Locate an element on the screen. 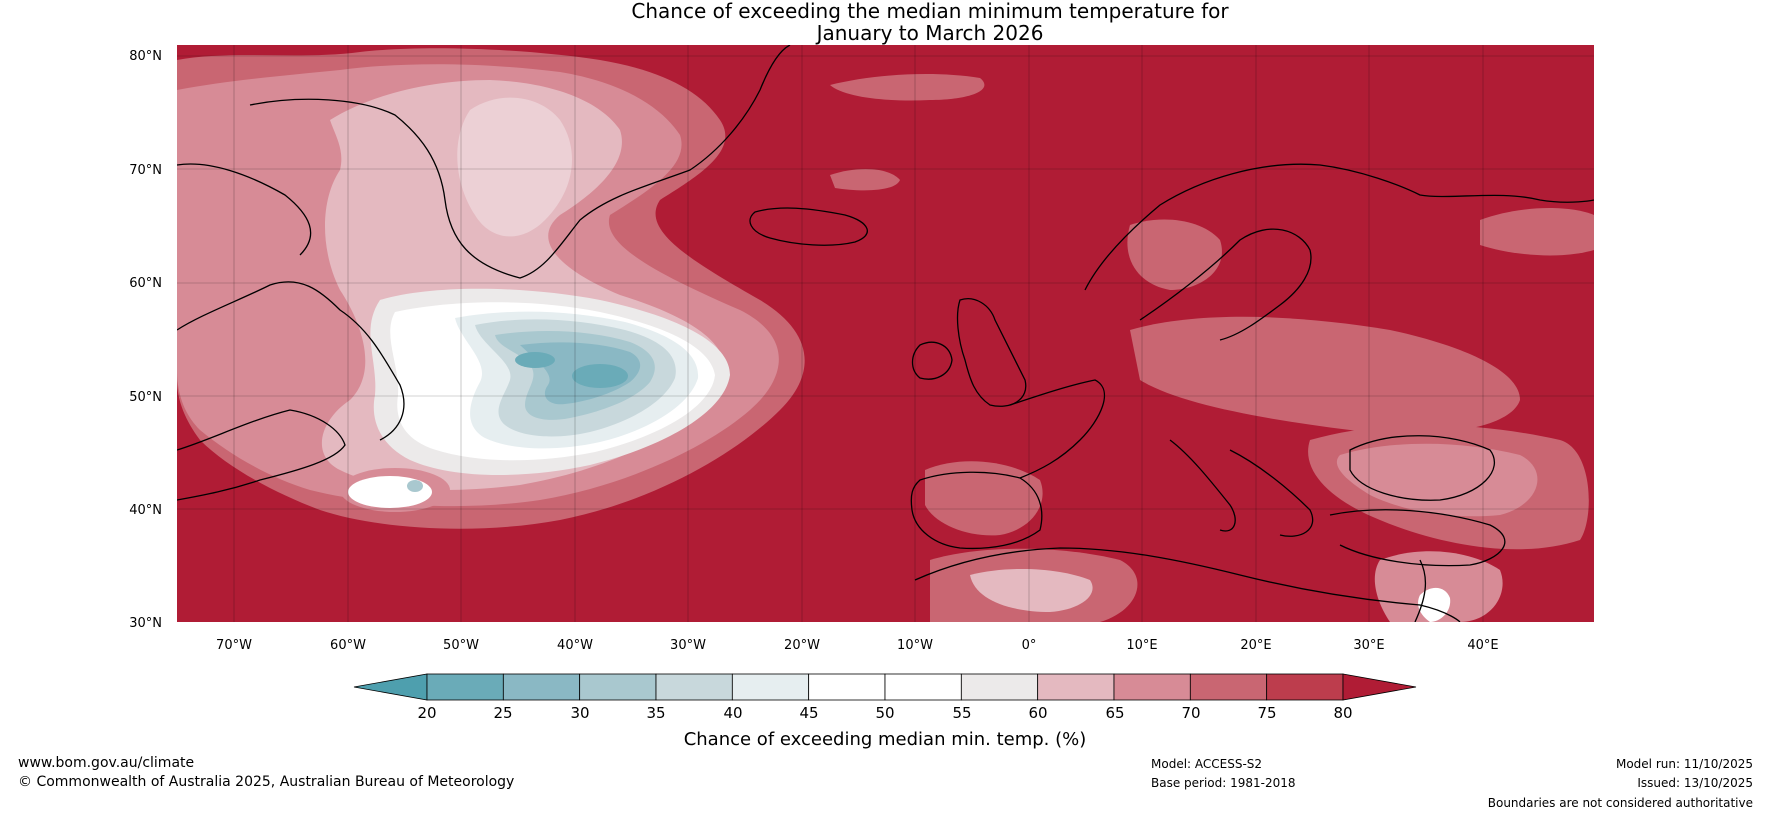  colorbar-tick-70: 70 is located at coordinates (1190, 713).